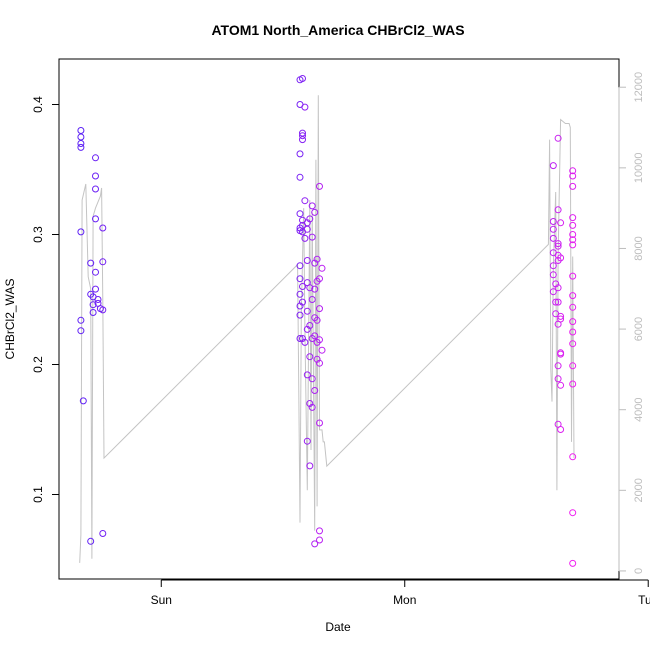 Image resolution: width=650 pixels, height=650 pixels. I want to click on y-axis-right: 0 2000 4000 6000 8000 10000 12000, so click(631, 323).